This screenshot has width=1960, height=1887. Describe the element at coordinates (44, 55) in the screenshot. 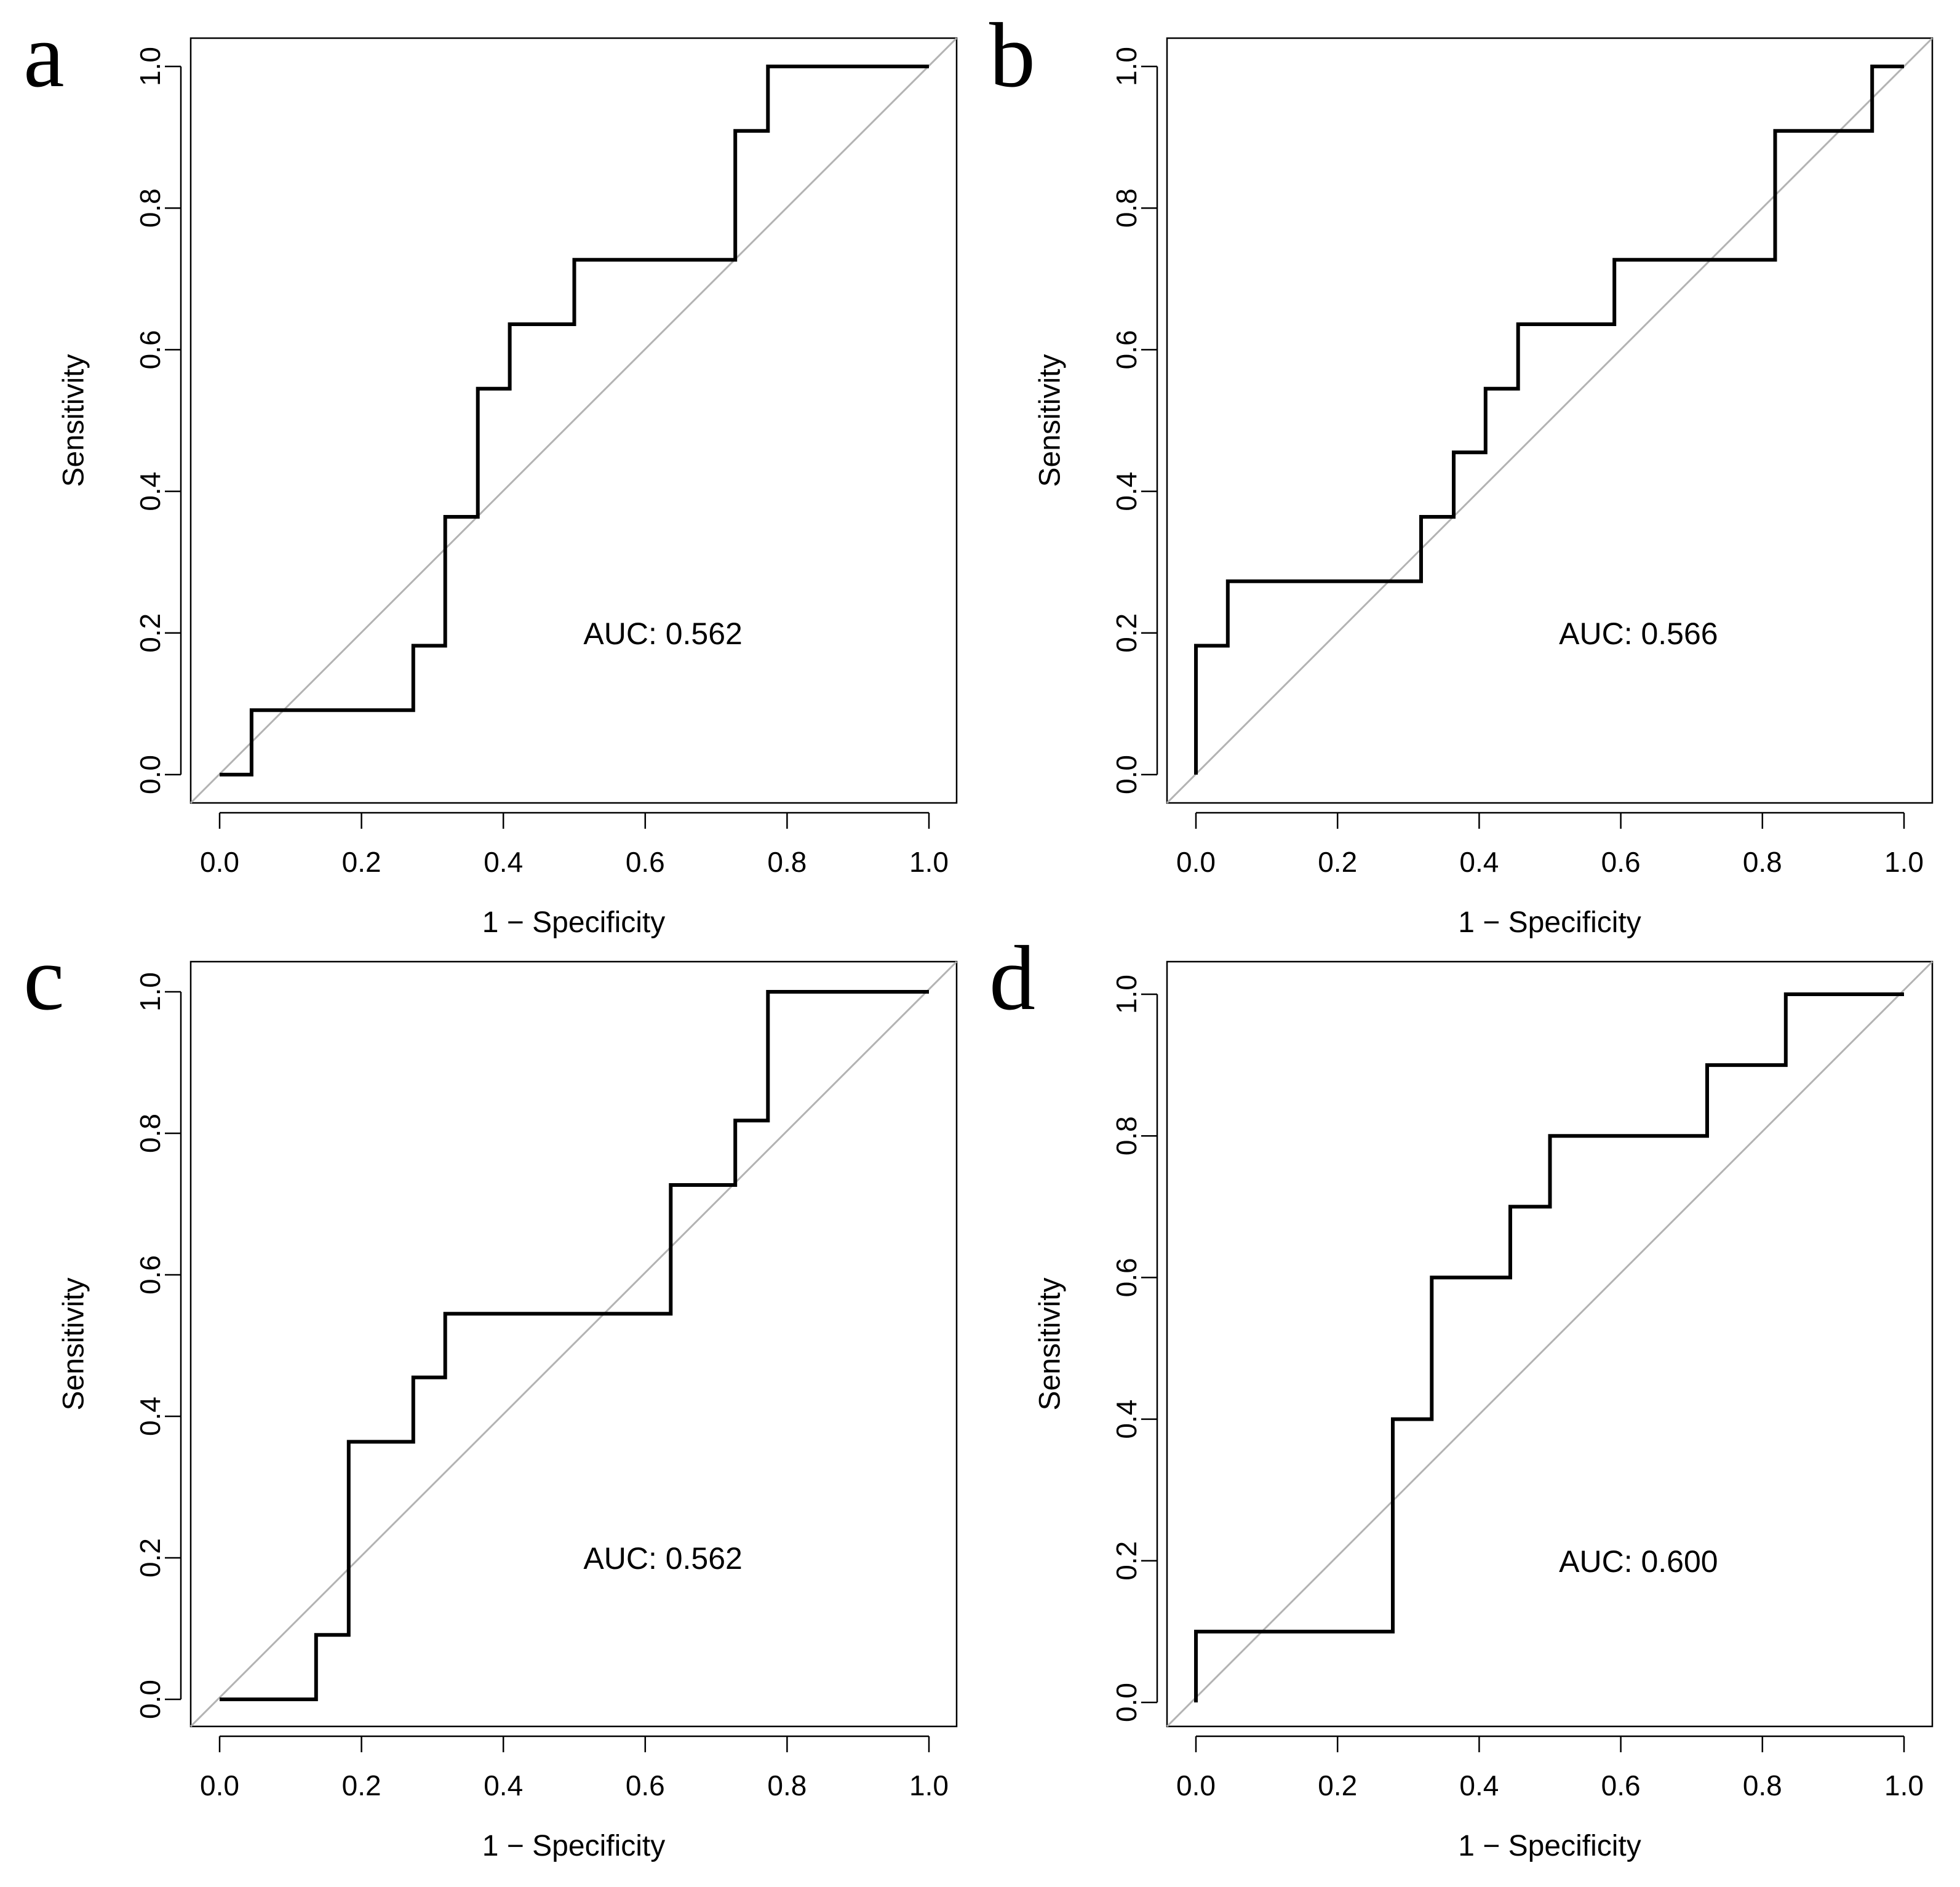

I see `panel-letter: a` at that location.